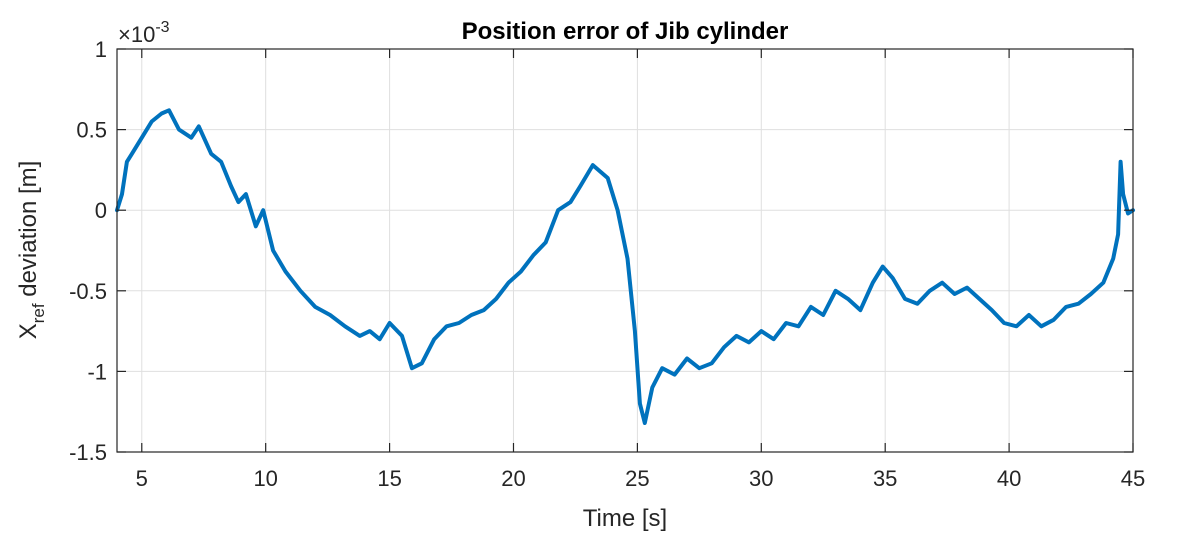 Image resolution: width=1200 pixels, height=540 pixels. I want to click on x-tick-label: 25, so click(637, 478).